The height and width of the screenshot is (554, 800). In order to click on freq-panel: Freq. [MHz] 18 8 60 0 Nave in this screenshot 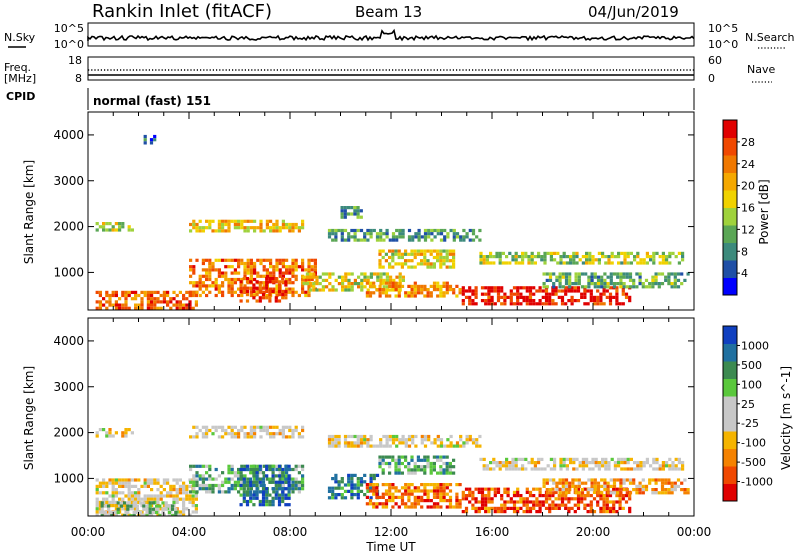, I will do `click(389, 69)`.